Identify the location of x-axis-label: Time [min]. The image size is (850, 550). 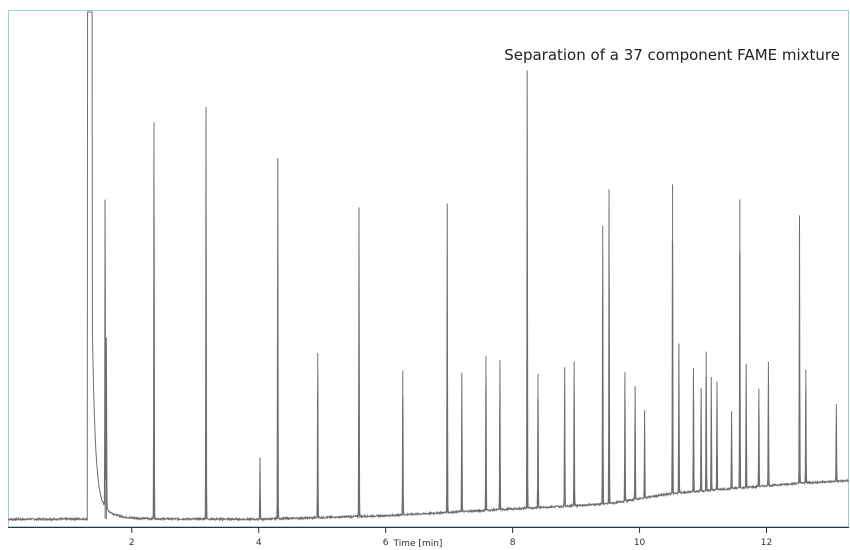
(418, 544).